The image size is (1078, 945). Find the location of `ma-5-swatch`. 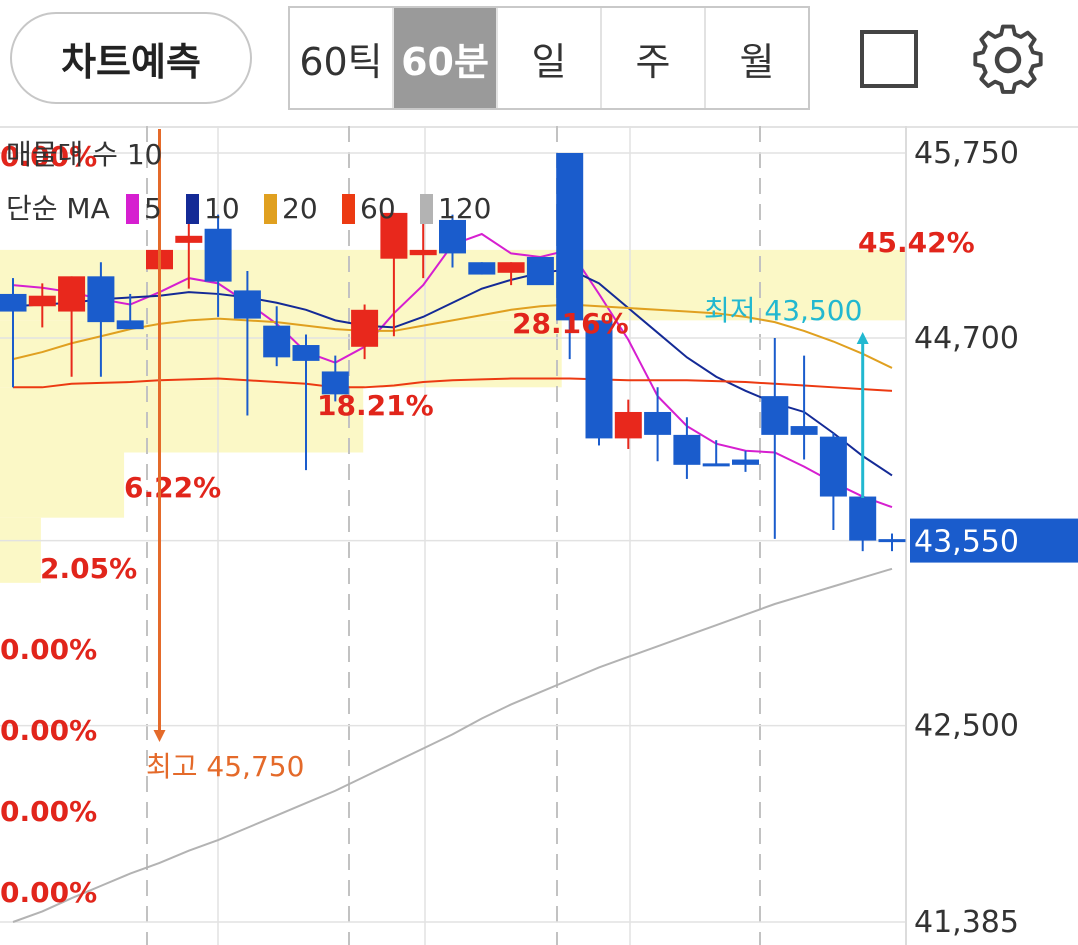

ma-5-swatch is located at coordinates (132, 209).